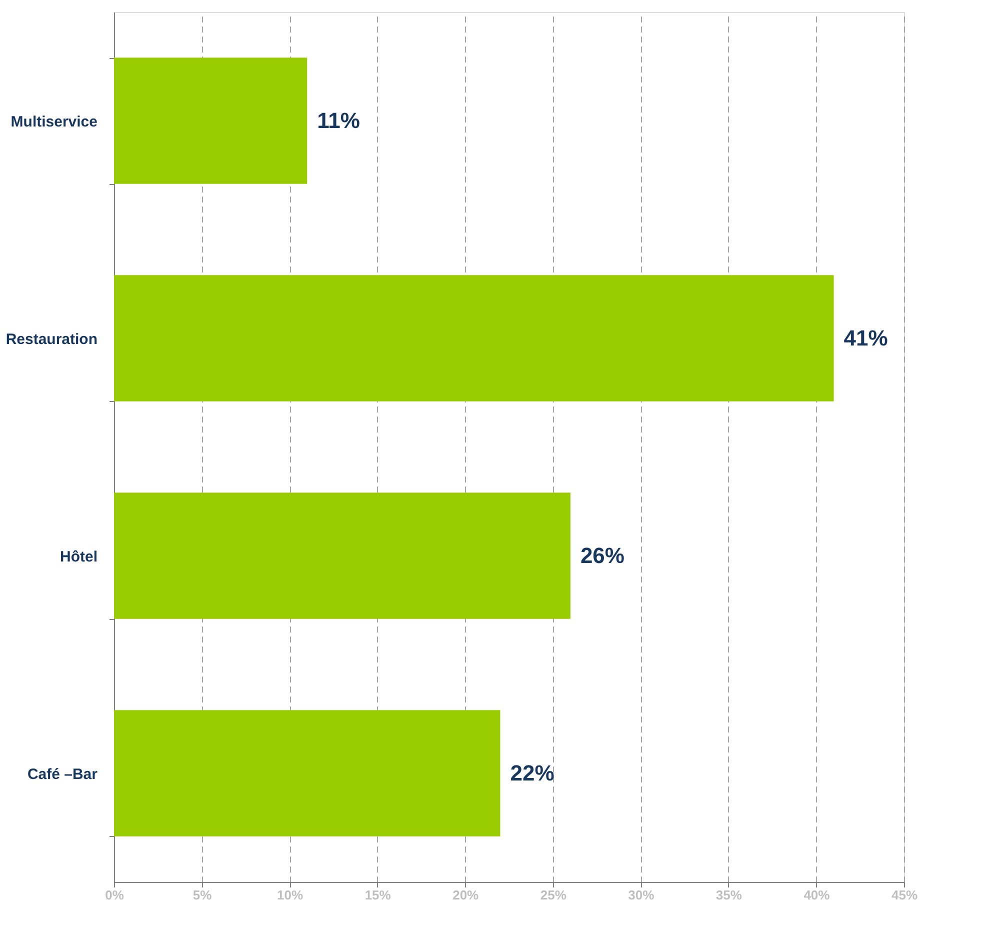  Describe the element at coordinates (338, 120) in the screenshot. I see `data-label: 11%` at that location.